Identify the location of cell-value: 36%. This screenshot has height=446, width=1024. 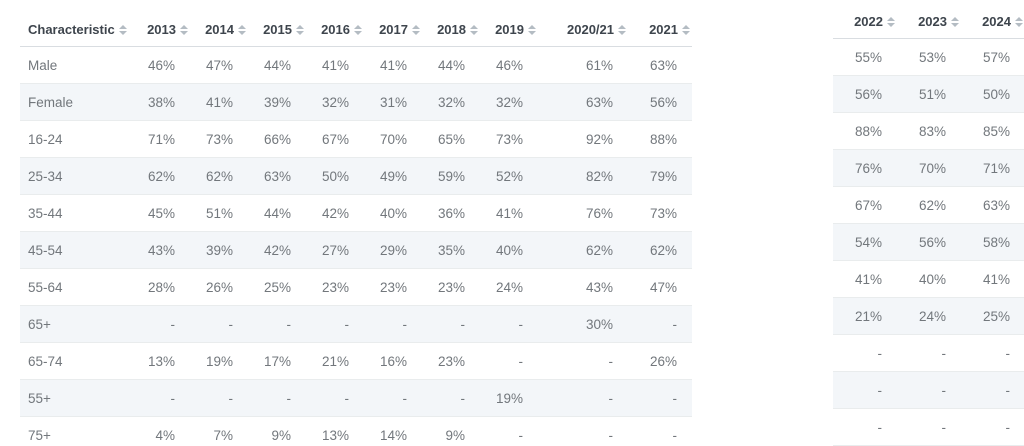
(451, 213).